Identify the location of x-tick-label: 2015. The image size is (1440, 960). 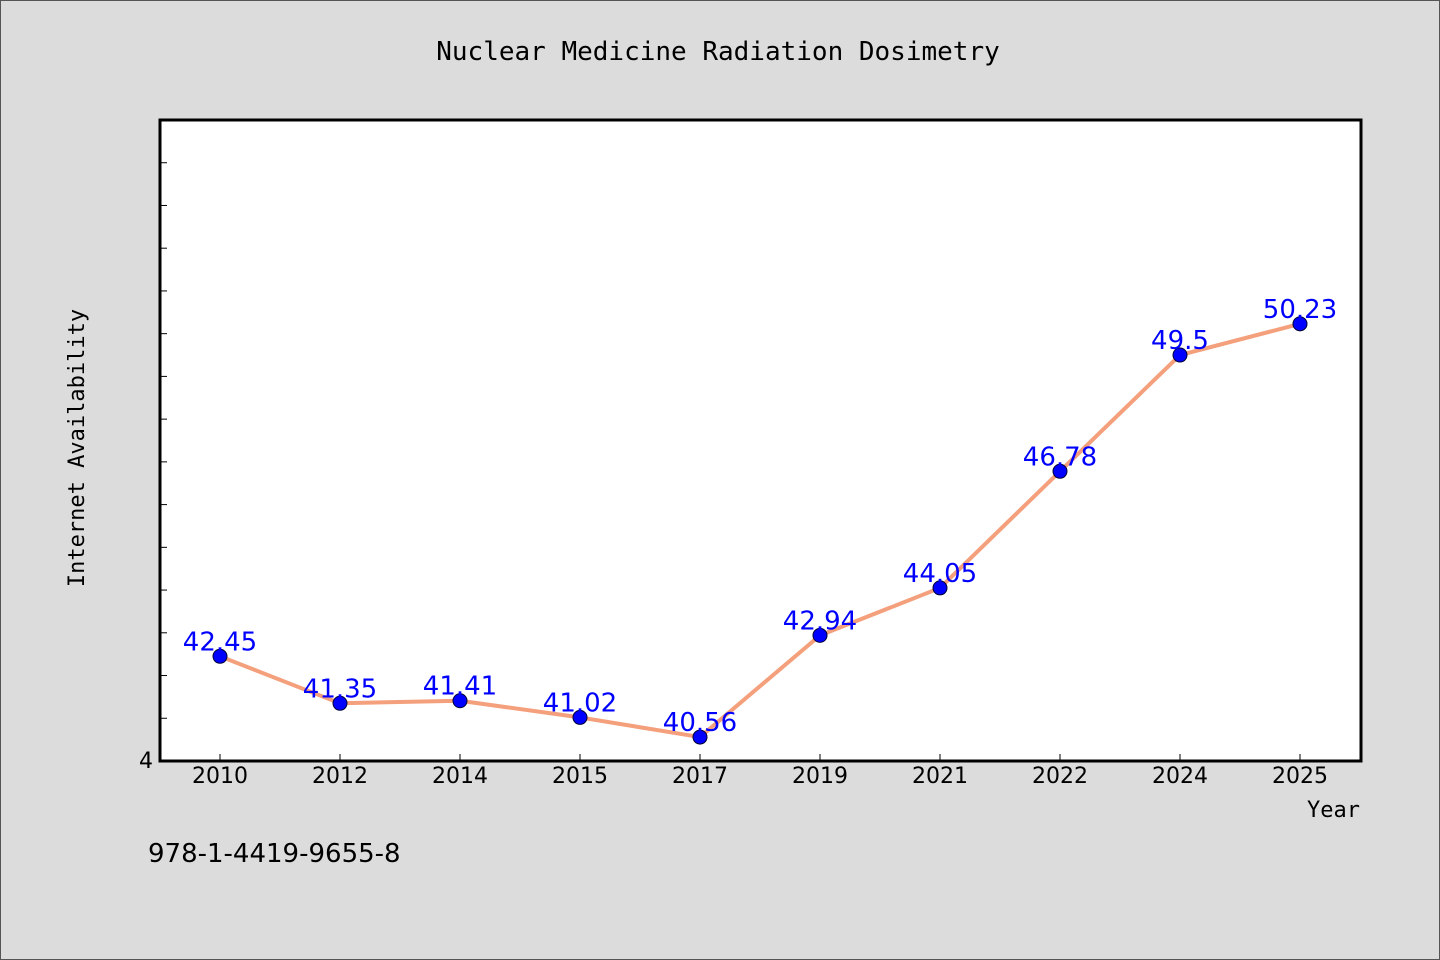
(580, 776).